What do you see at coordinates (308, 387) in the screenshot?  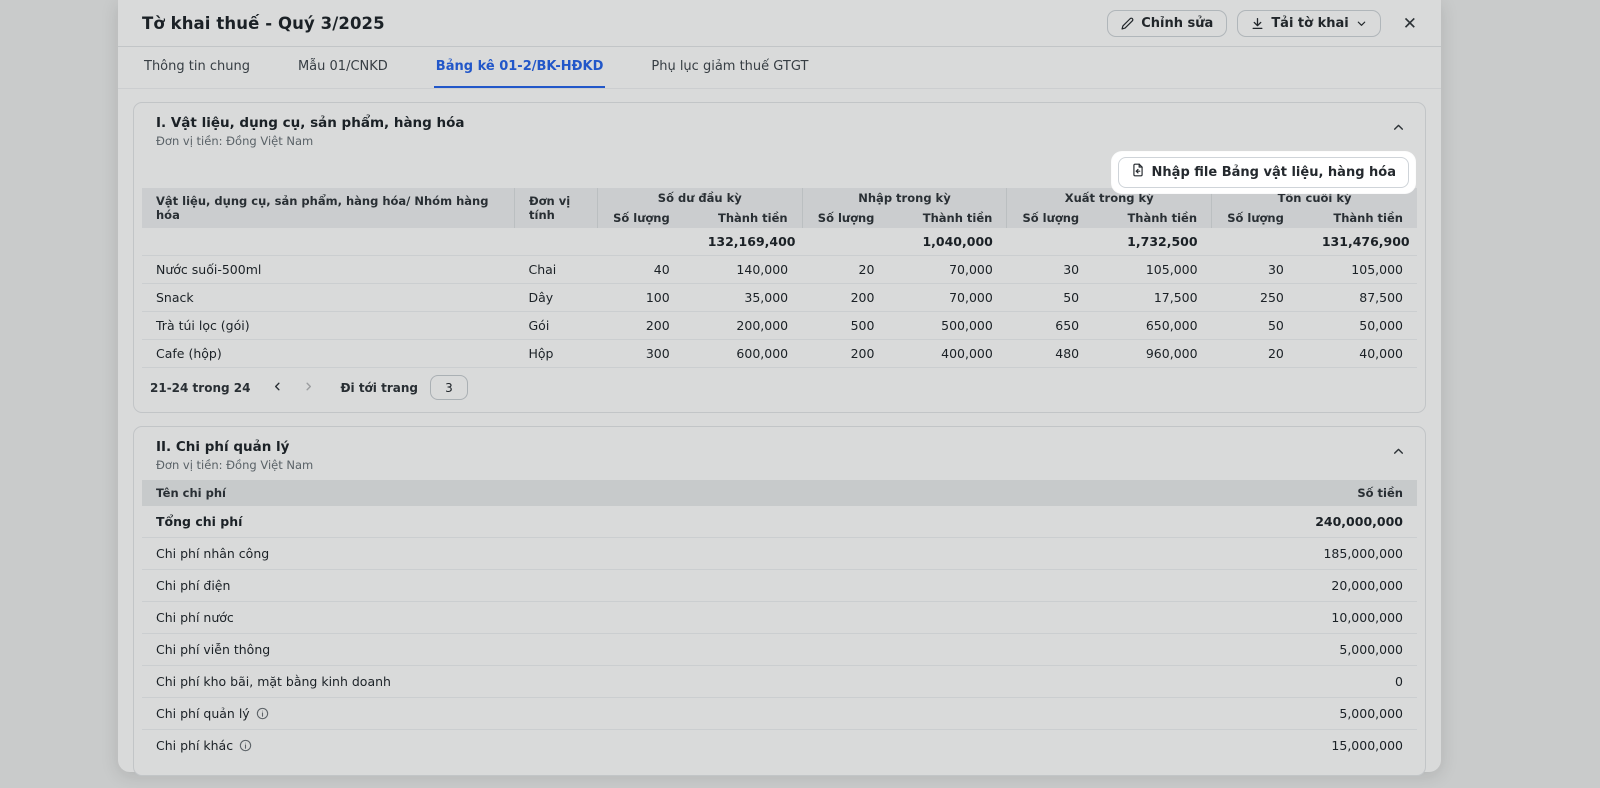 I see `pagination-next-icon` at bounding box center [308, 387].